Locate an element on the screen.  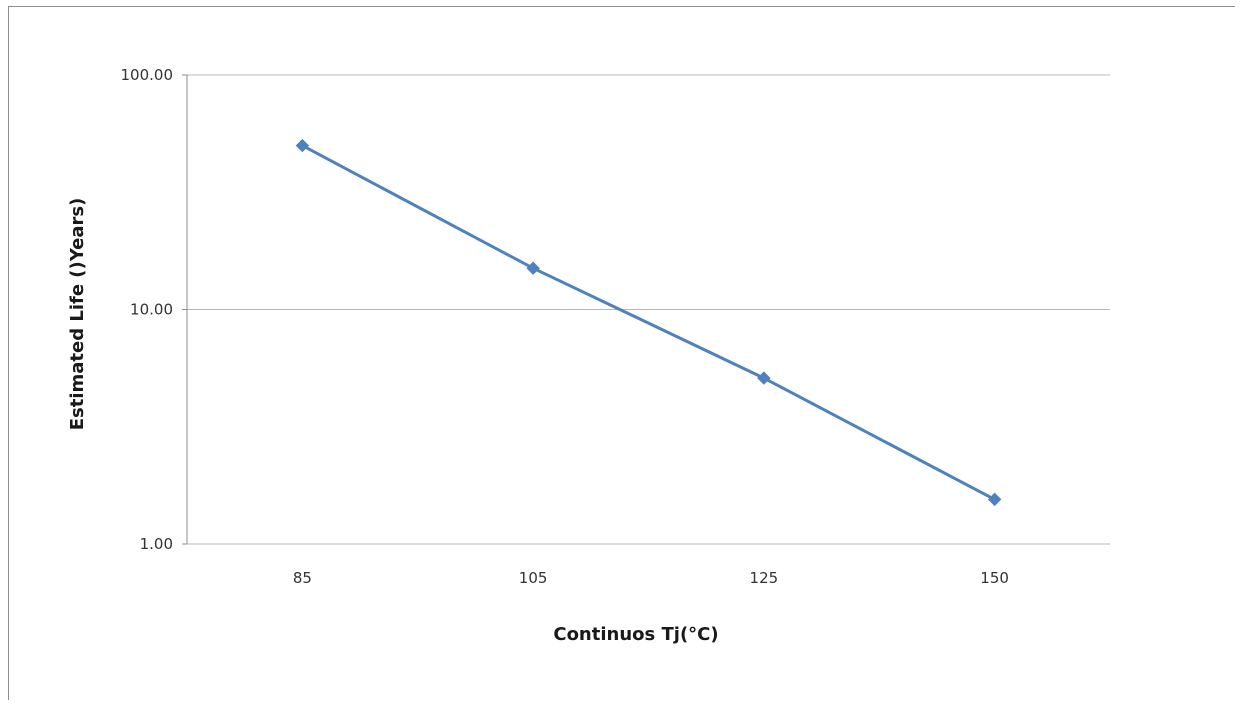
axes is located at coordinates (185, 309).